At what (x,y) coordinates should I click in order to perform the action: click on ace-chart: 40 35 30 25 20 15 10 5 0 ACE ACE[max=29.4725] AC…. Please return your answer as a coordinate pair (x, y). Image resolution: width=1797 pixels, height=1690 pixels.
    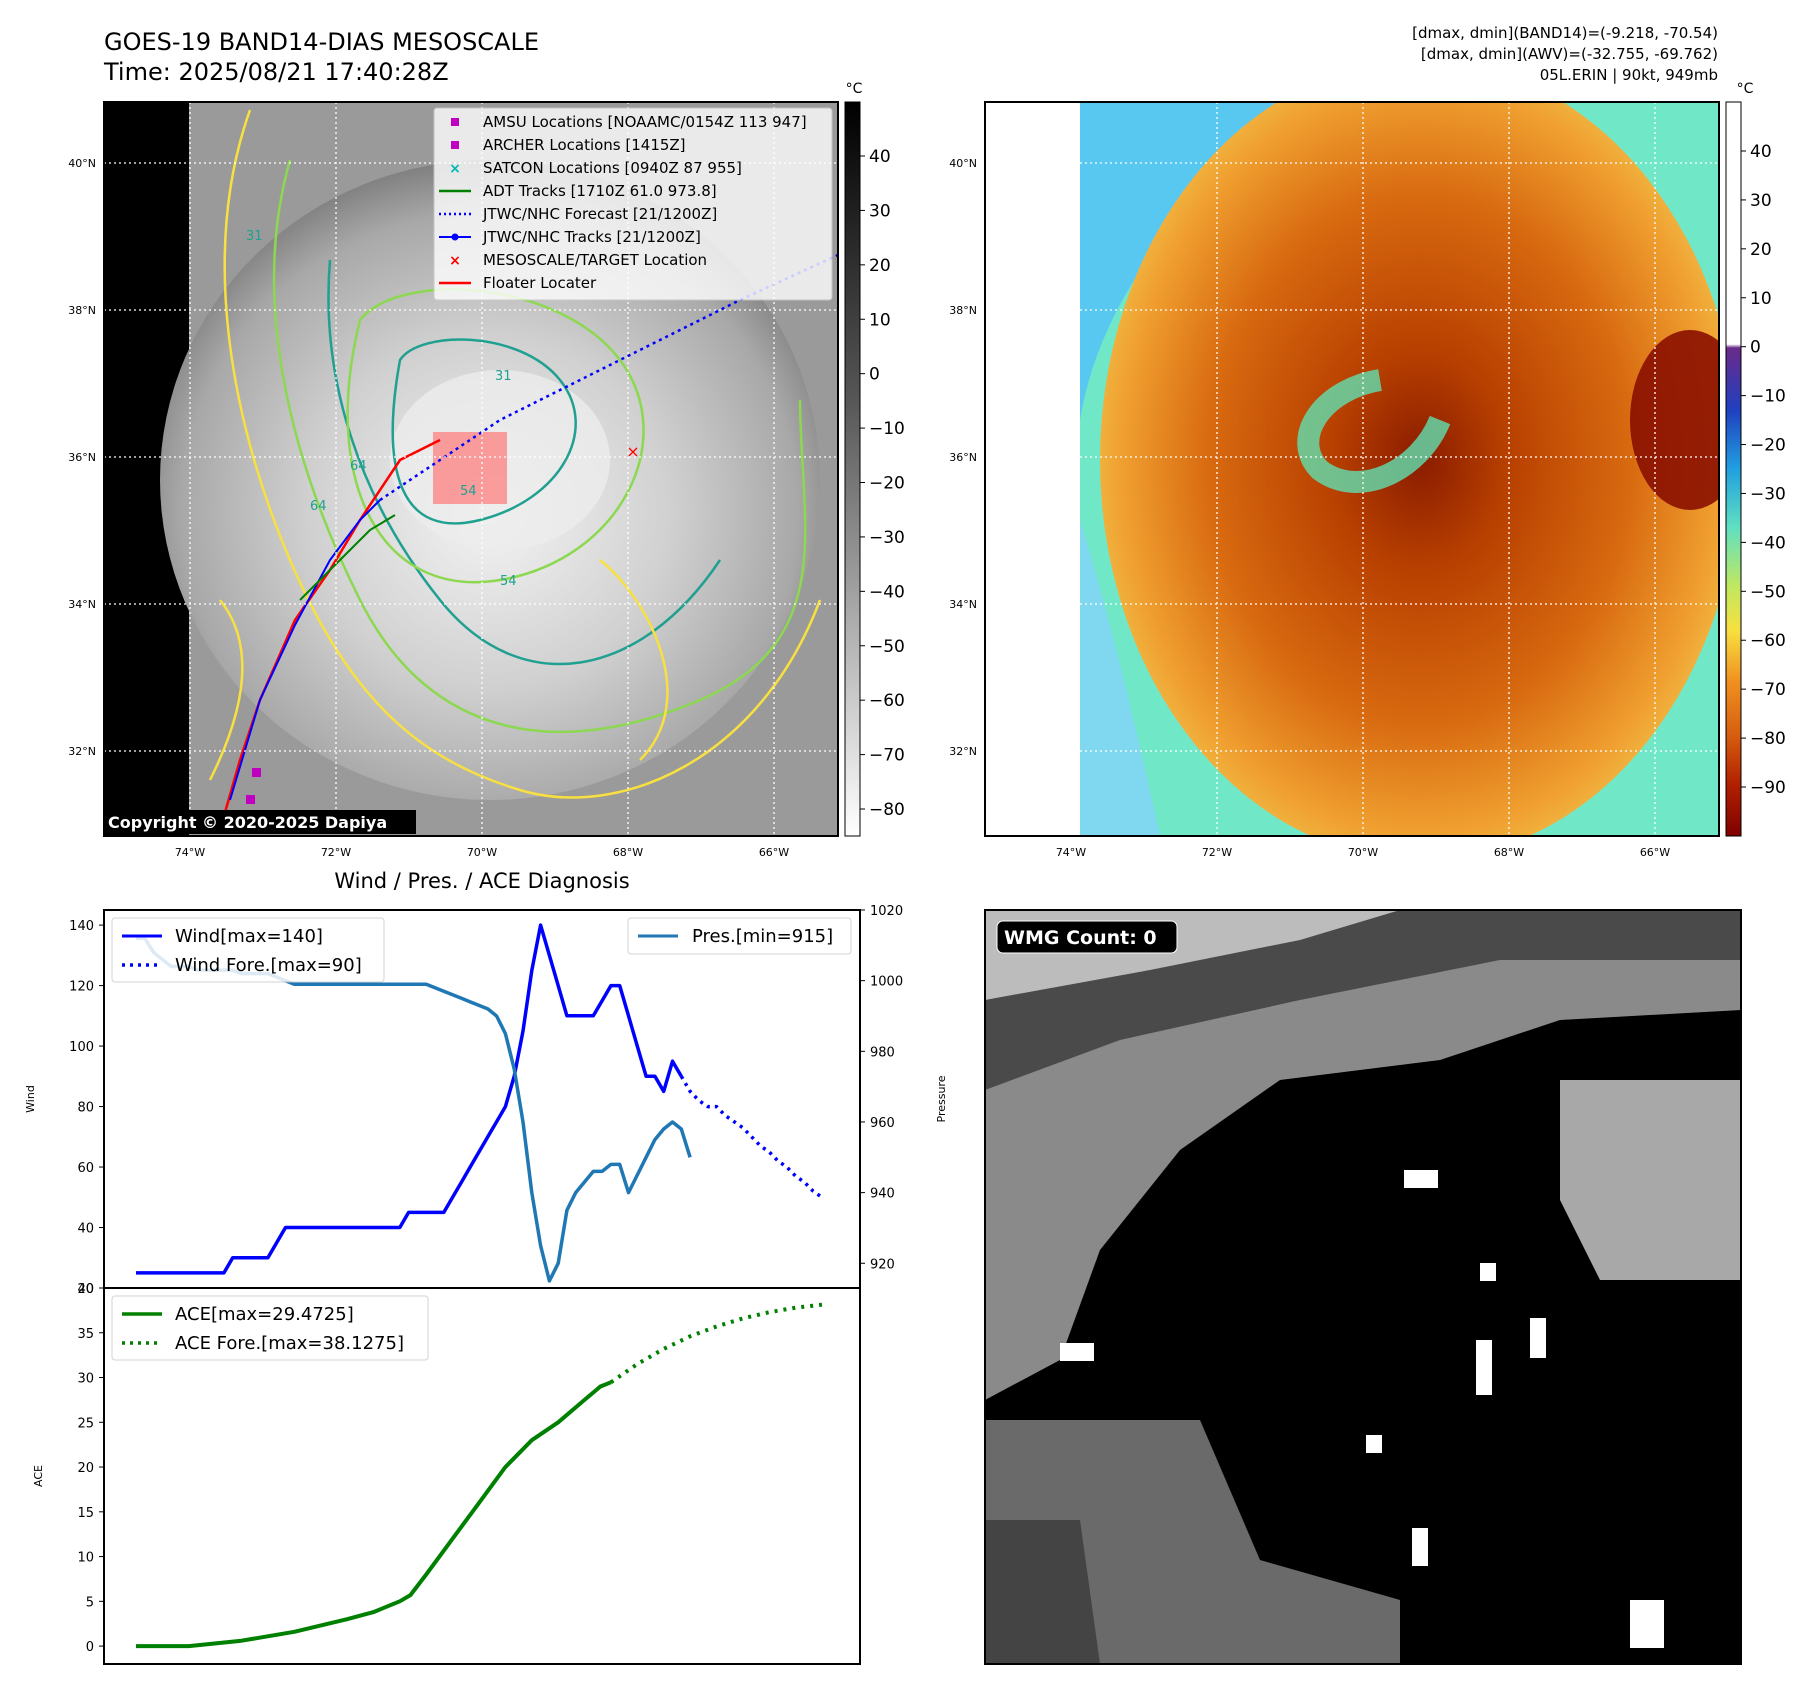
    Looking at the image, I should click on (446, 1473).